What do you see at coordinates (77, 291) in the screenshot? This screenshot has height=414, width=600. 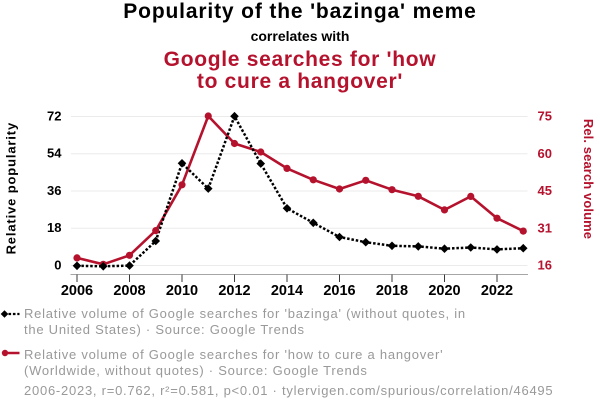 I see `svg-text: 2006` at bounding box center [77, 291].